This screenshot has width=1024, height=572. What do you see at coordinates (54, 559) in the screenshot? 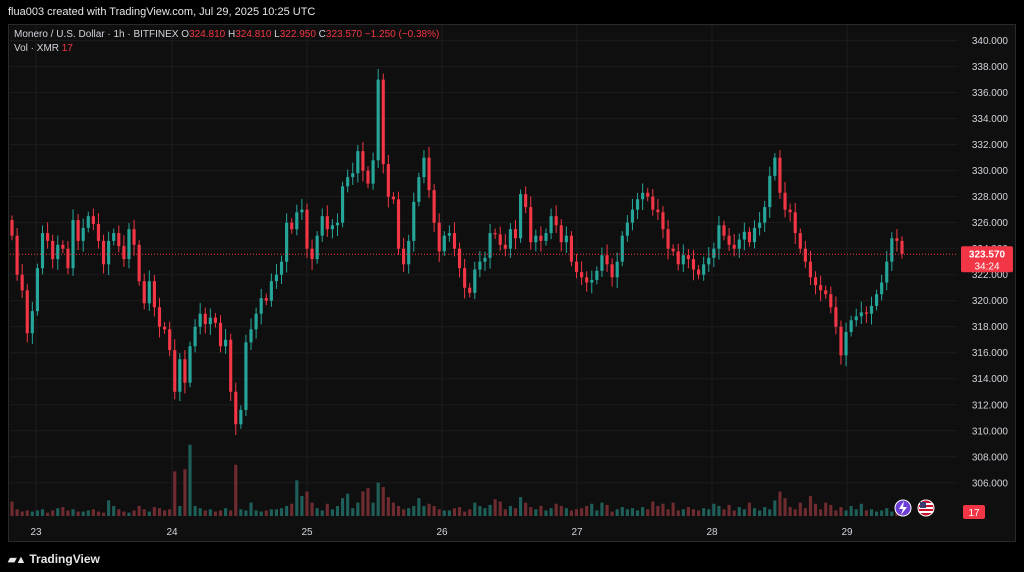
I see `tradingview-logo: ▰▲ TradingView` at bounding box center [54, 559].